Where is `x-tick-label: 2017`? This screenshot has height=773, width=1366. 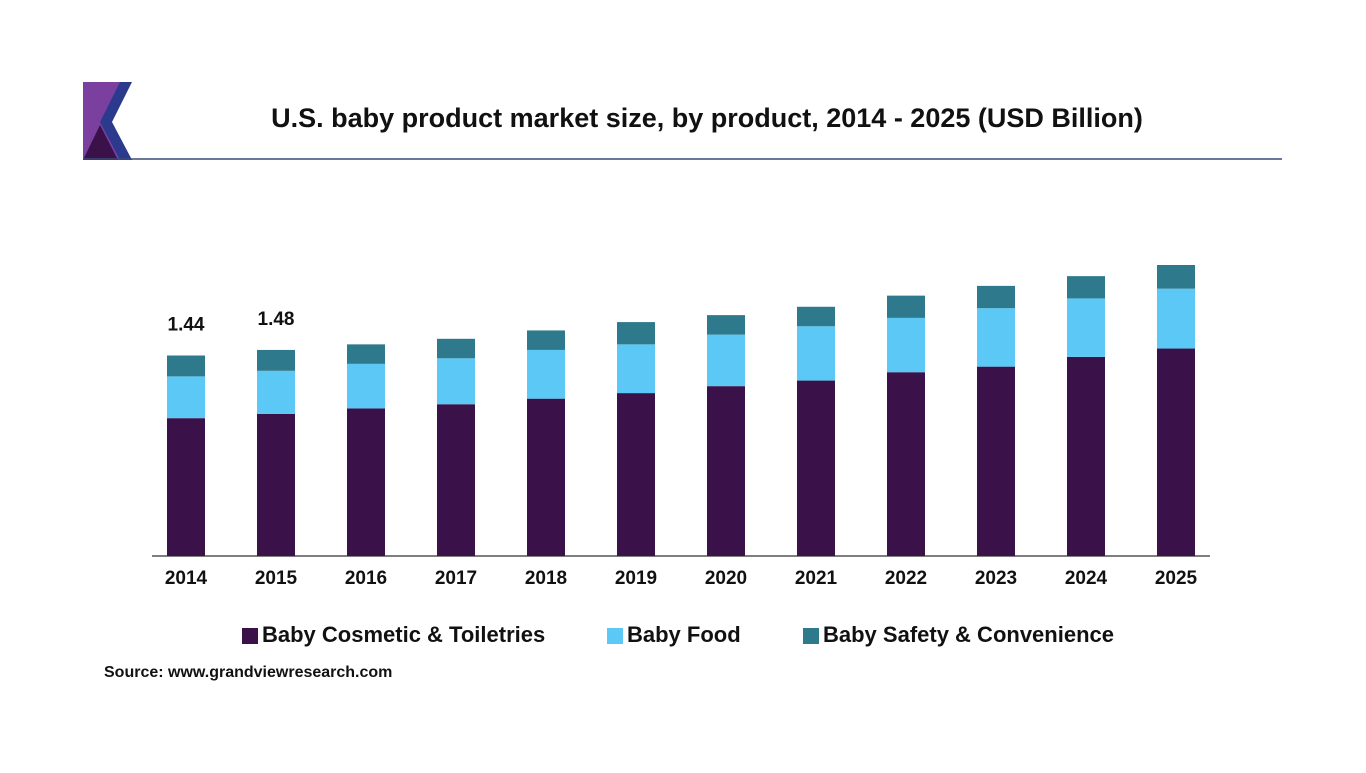 x-tick-label: 2017 is located at coordinates (456, 578).